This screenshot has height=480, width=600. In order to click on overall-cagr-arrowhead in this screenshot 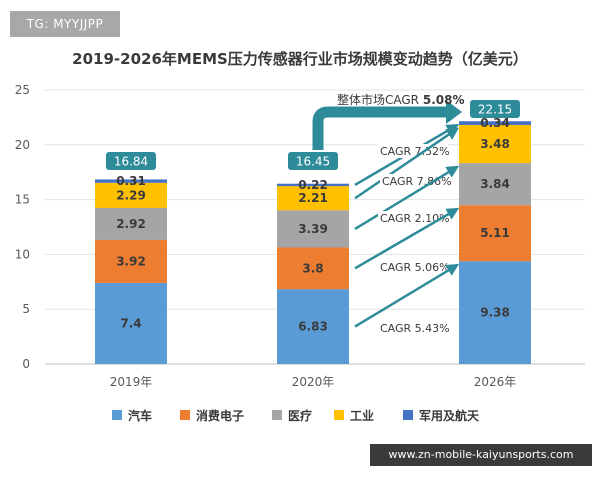, I will do `click(454, 112)`.